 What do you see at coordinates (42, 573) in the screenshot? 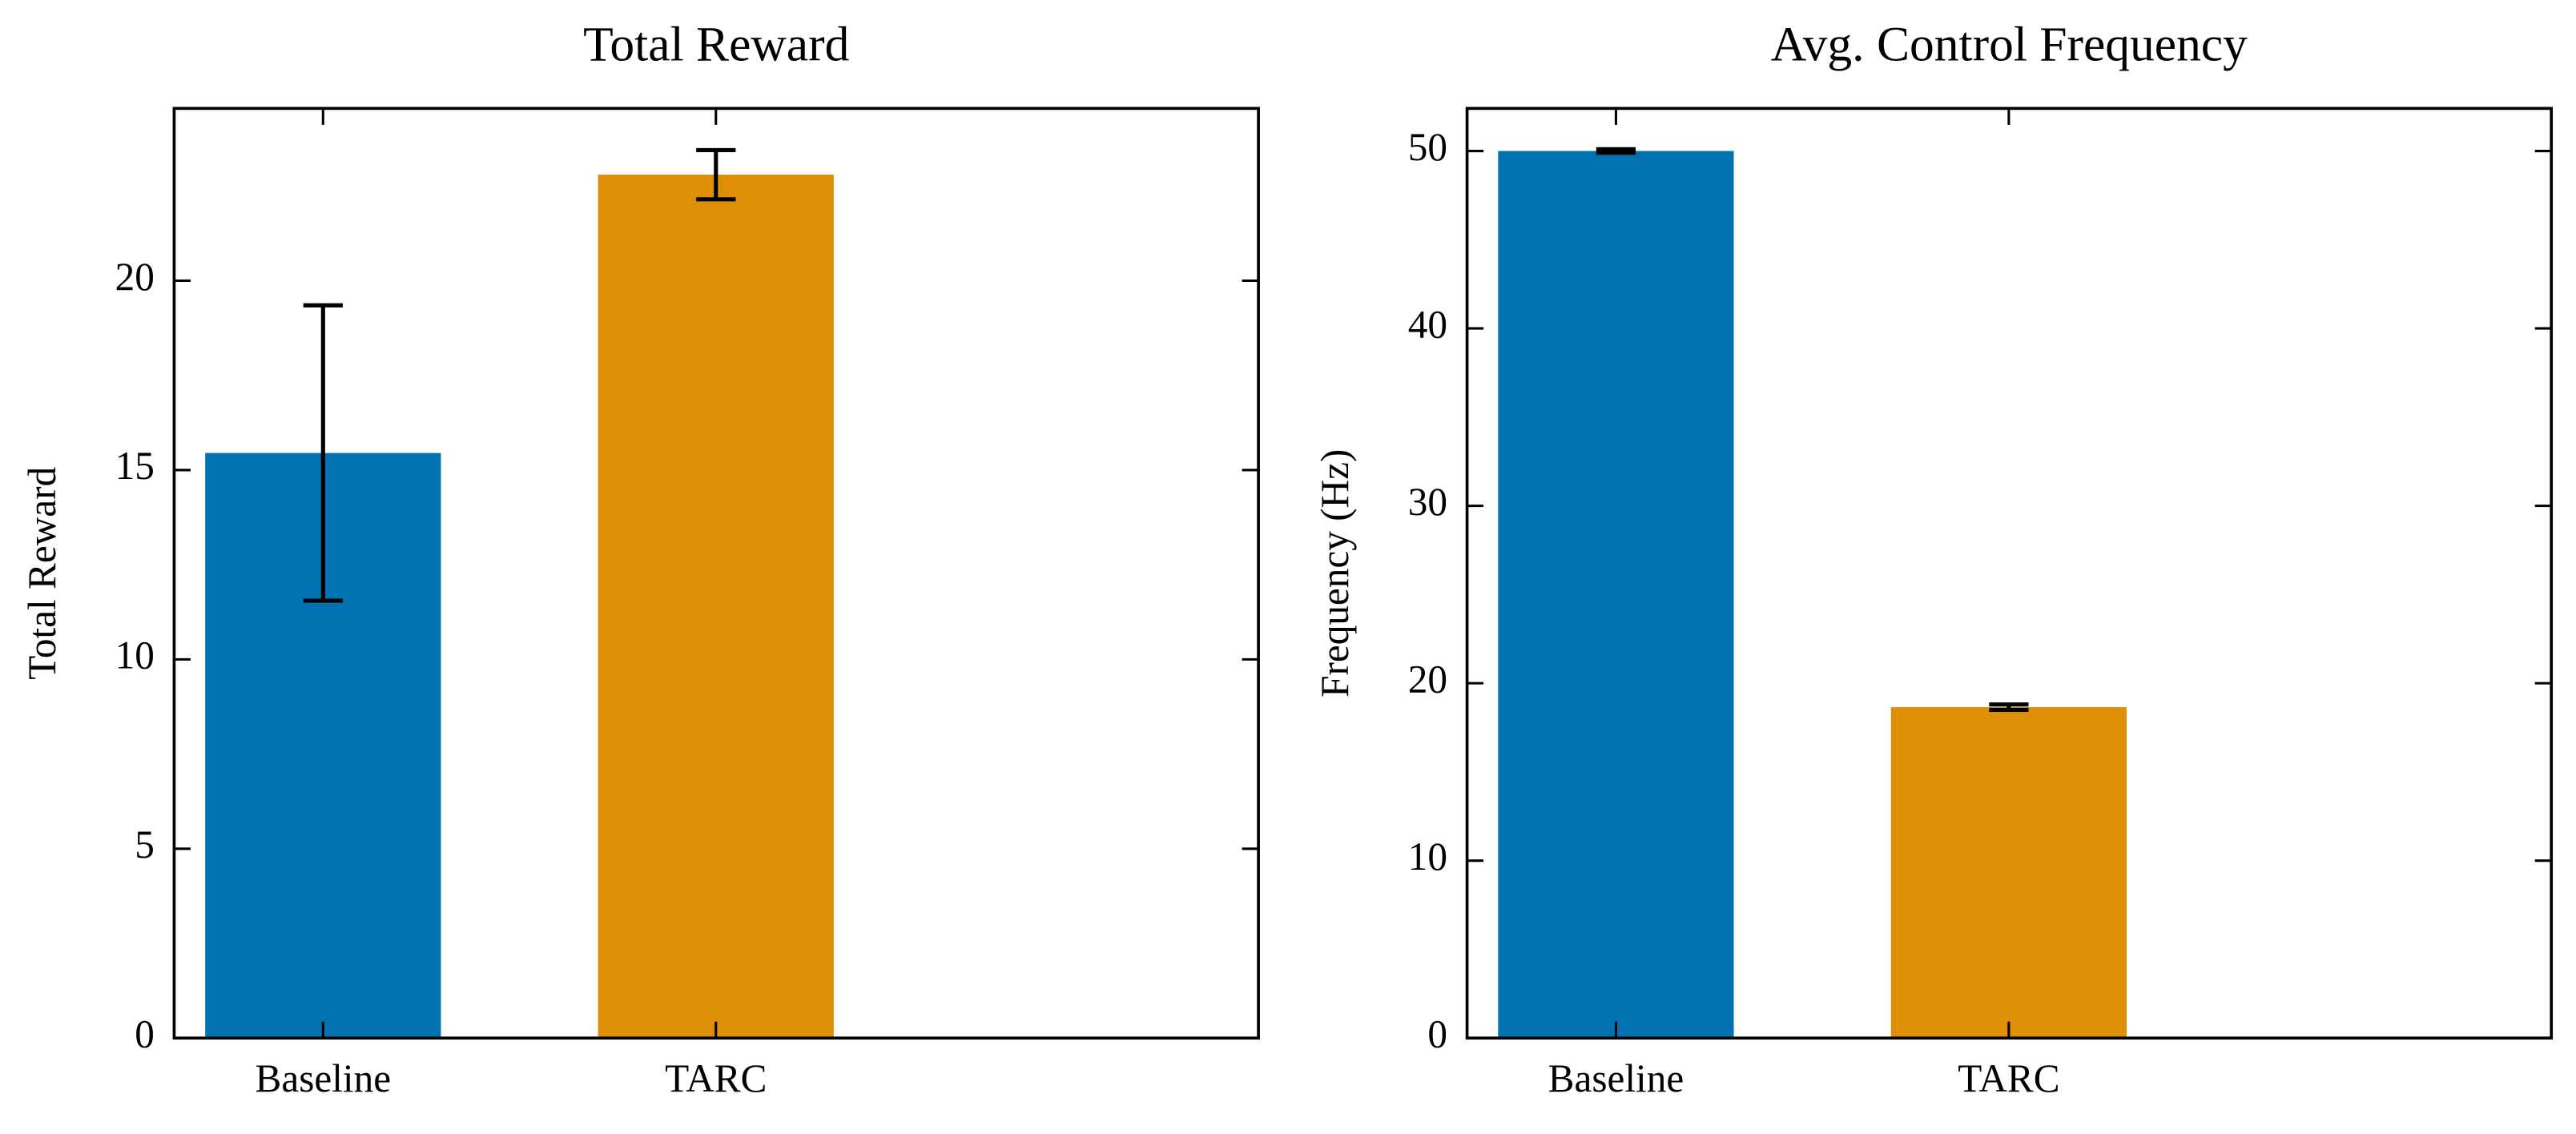
I see `y-axis-label: Total Reward` at bounding box center [42, 573].